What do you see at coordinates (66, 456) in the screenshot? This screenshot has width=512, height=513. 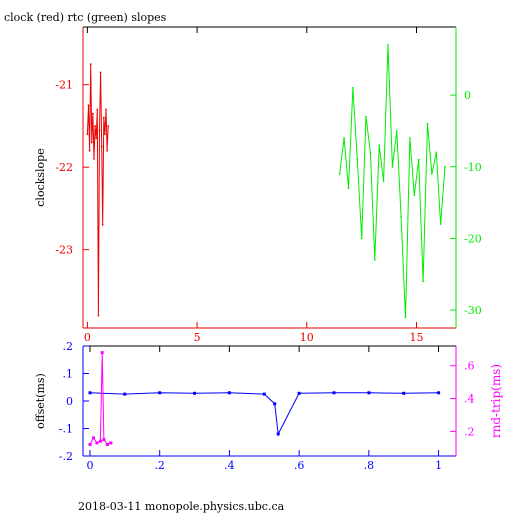 I see `y-left-tick-label: -.2` at bounding box center [66, 456].